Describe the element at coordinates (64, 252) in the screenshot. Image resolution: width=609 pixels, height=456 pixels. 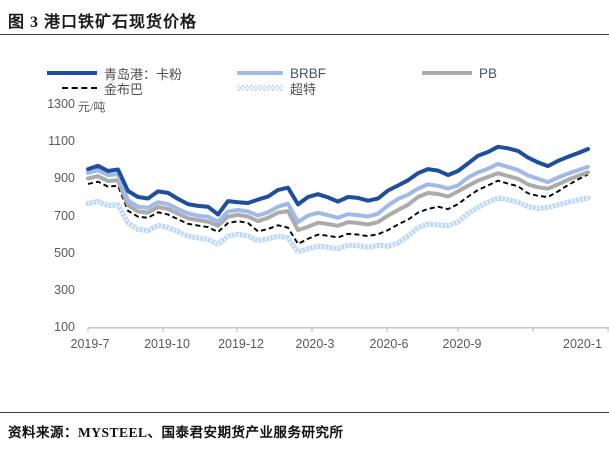
I see `y-axis-tick-label: 500` at that location.